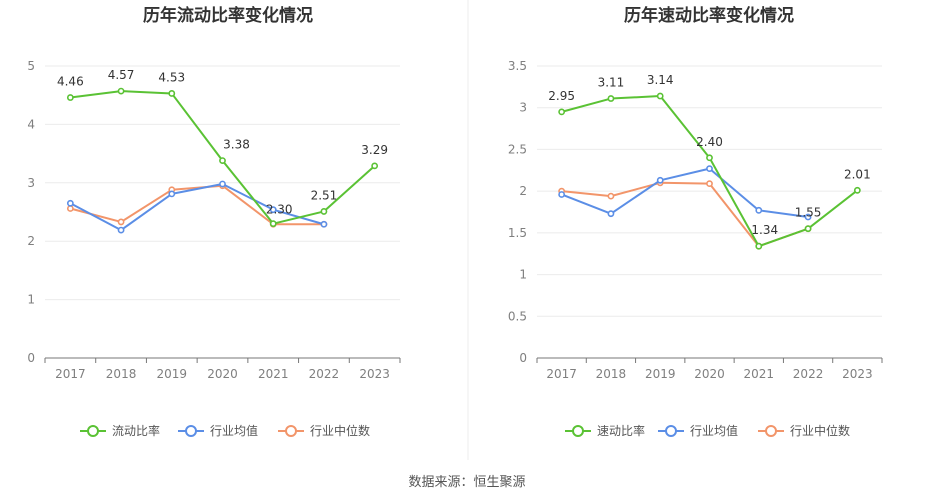 This screenshot has height=504, width=935. I want to click on data-label: 4.46, so click(70, 82).